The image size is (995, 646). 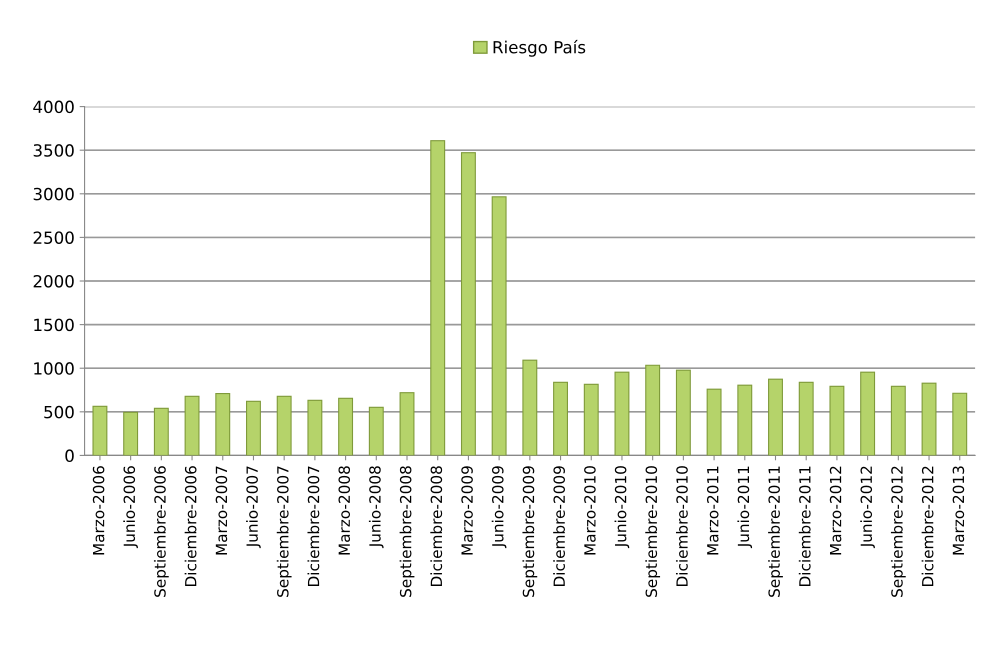 I want to click on x-tick-label: Septiembre-2009, so click(x=530, y=531).